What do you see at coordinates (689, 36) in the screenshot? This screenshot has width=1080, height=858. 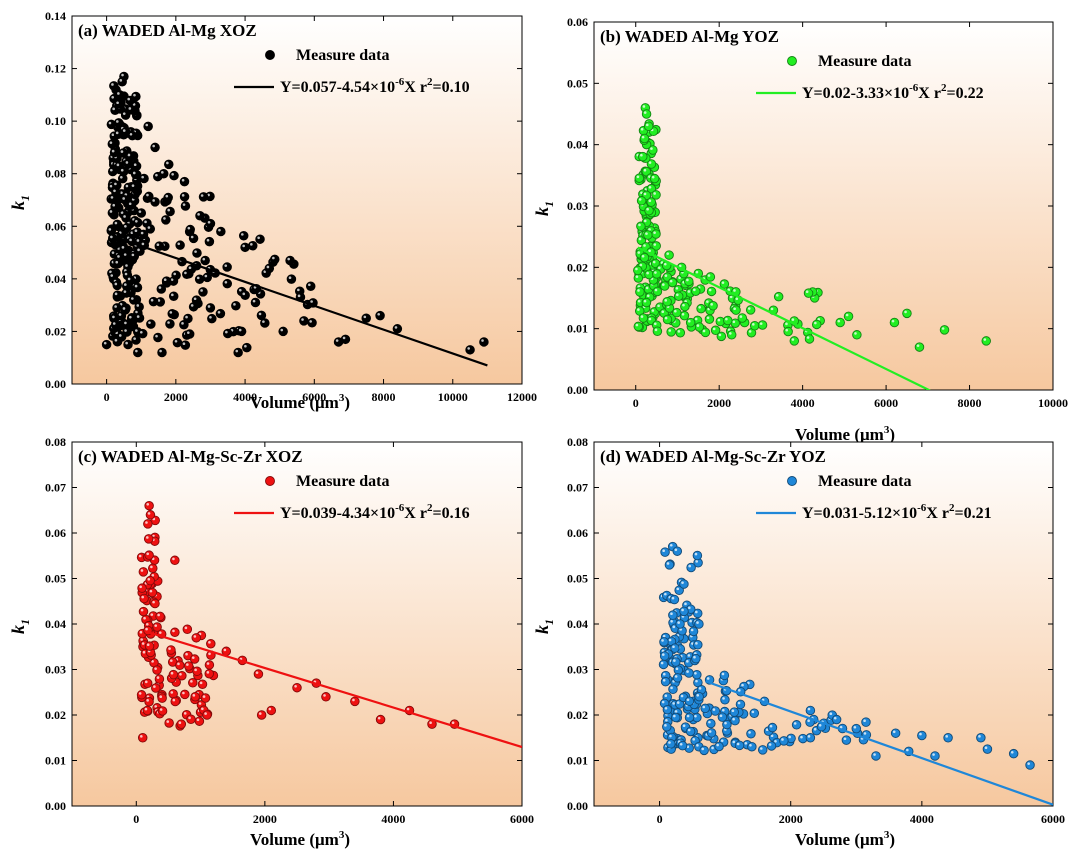 I see `panel-title: (b) WADED Al-Mg YOZ` at bounding box center [689, 36].